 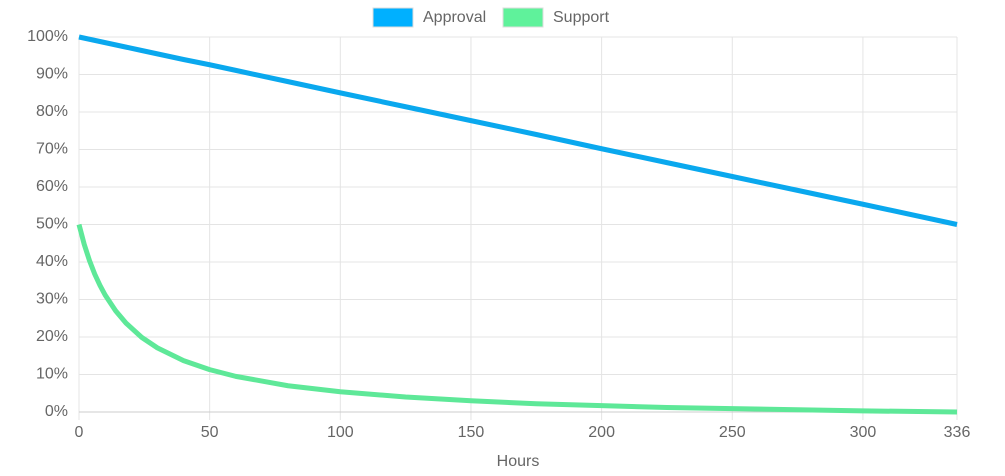 I want to click on x-tick-label: 0, so click(x=79, y=432).